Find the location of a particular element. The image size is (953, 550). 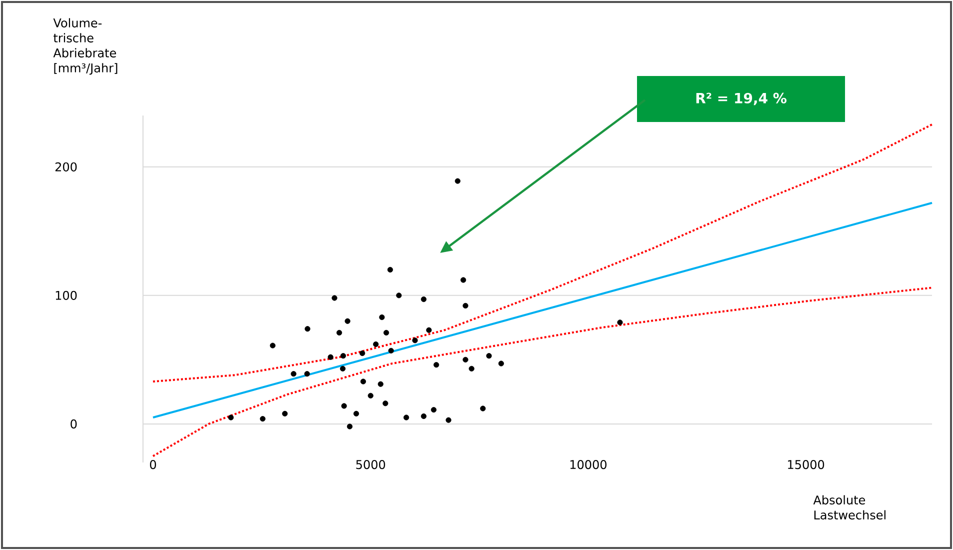

text: R² = 19,4 % is located at coordinates (741, 99).